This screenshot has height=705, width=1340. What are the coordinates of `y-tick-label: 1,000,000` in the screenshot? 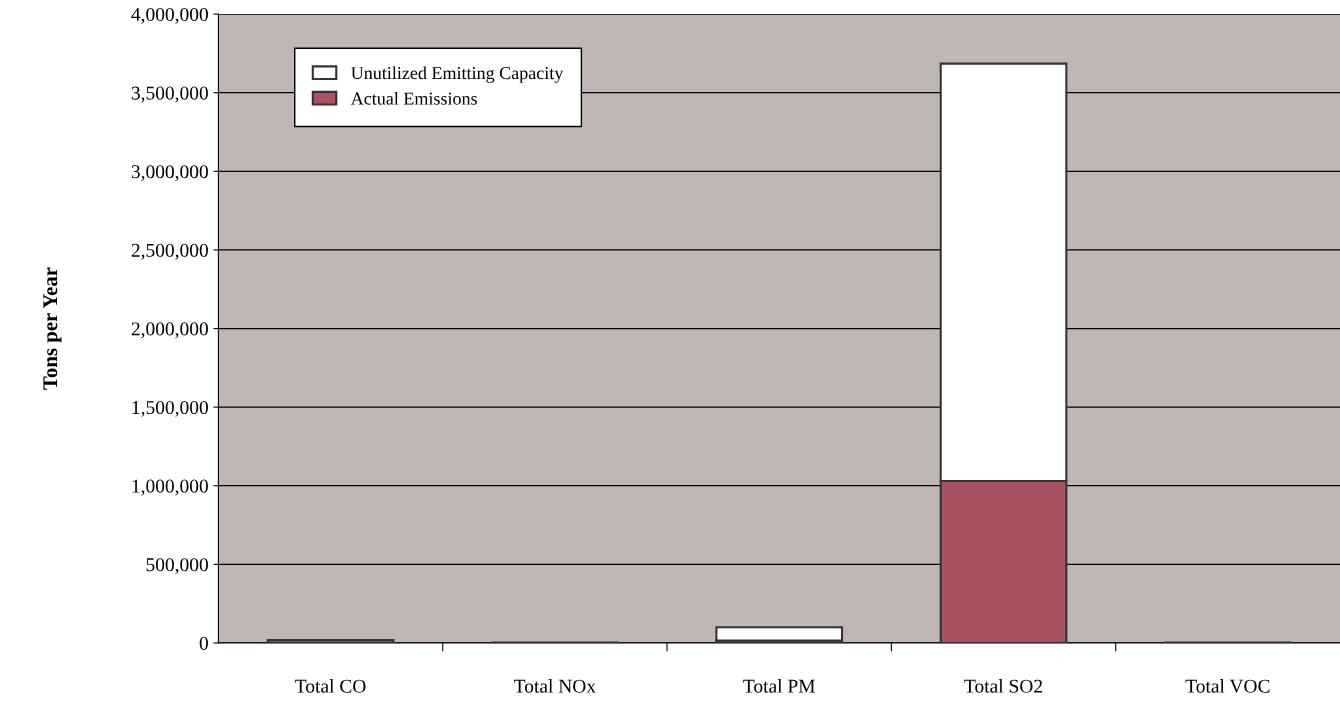 It's located at (170, 487).